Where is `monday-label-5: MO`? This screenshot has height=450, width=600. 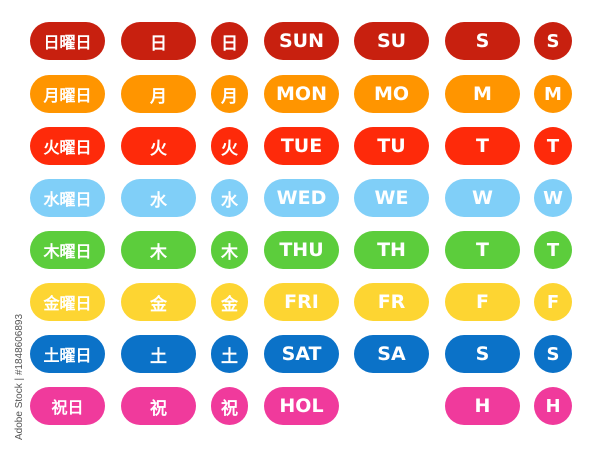
monday-label-5: MO is located at coordinates (391, 94).